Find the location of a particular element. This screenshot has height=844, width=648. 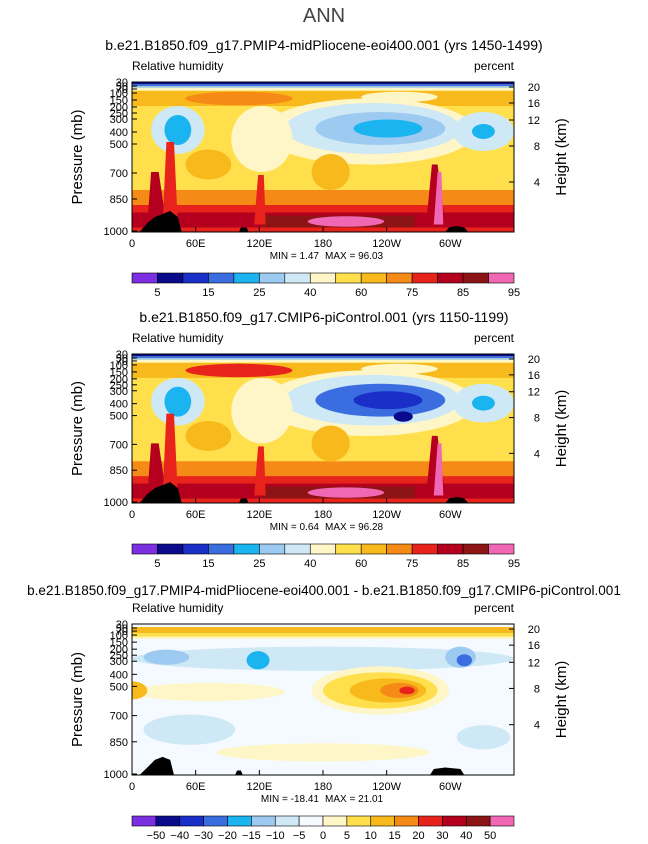

min-label: MIN = -18.41 is located at coordinates (290, 799).